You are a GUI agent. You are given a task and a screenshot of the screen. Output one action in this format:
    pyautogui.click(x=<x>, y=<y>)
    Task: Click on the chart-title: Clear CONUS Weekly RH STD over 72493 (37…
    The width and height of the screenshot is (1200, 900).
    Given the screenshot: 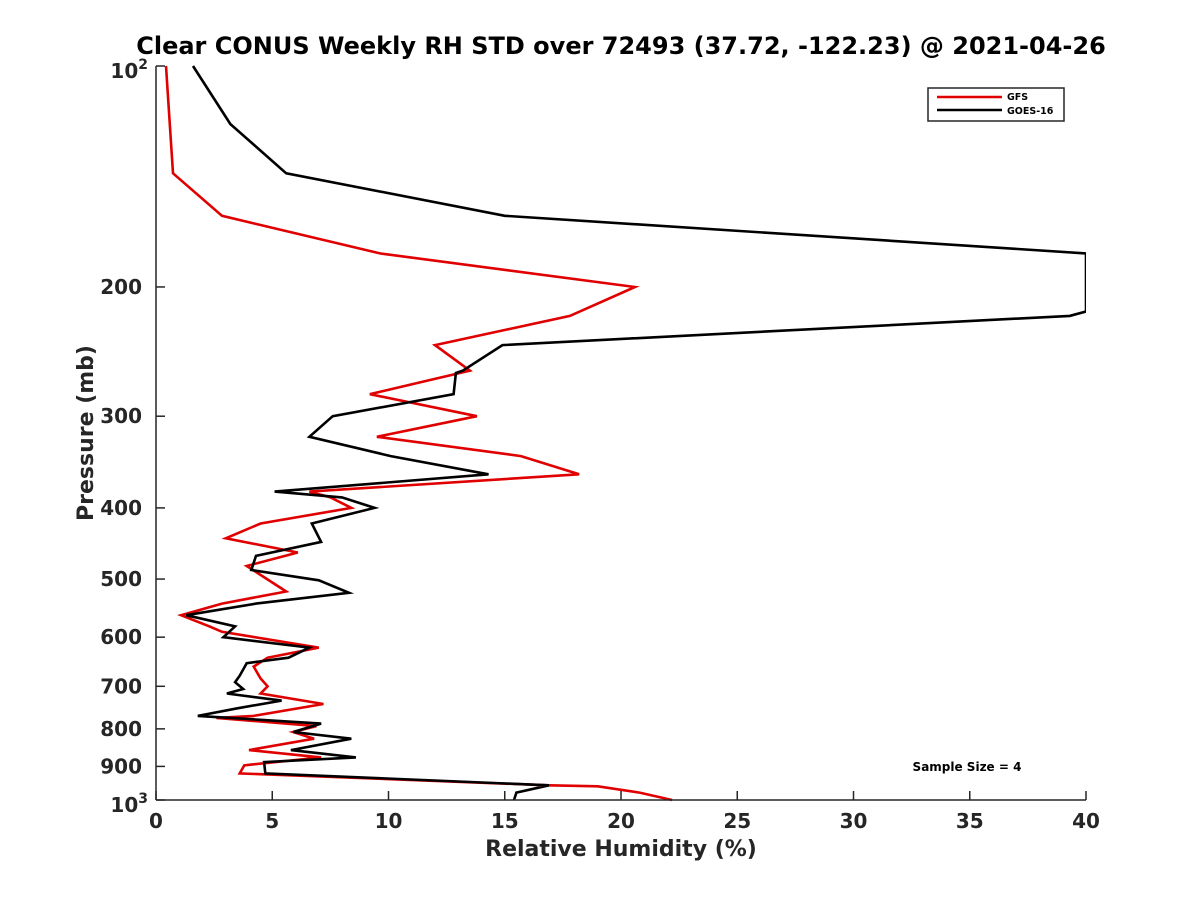 What is the action you would take?
    pyautogui.click(x=621, y=46)
    